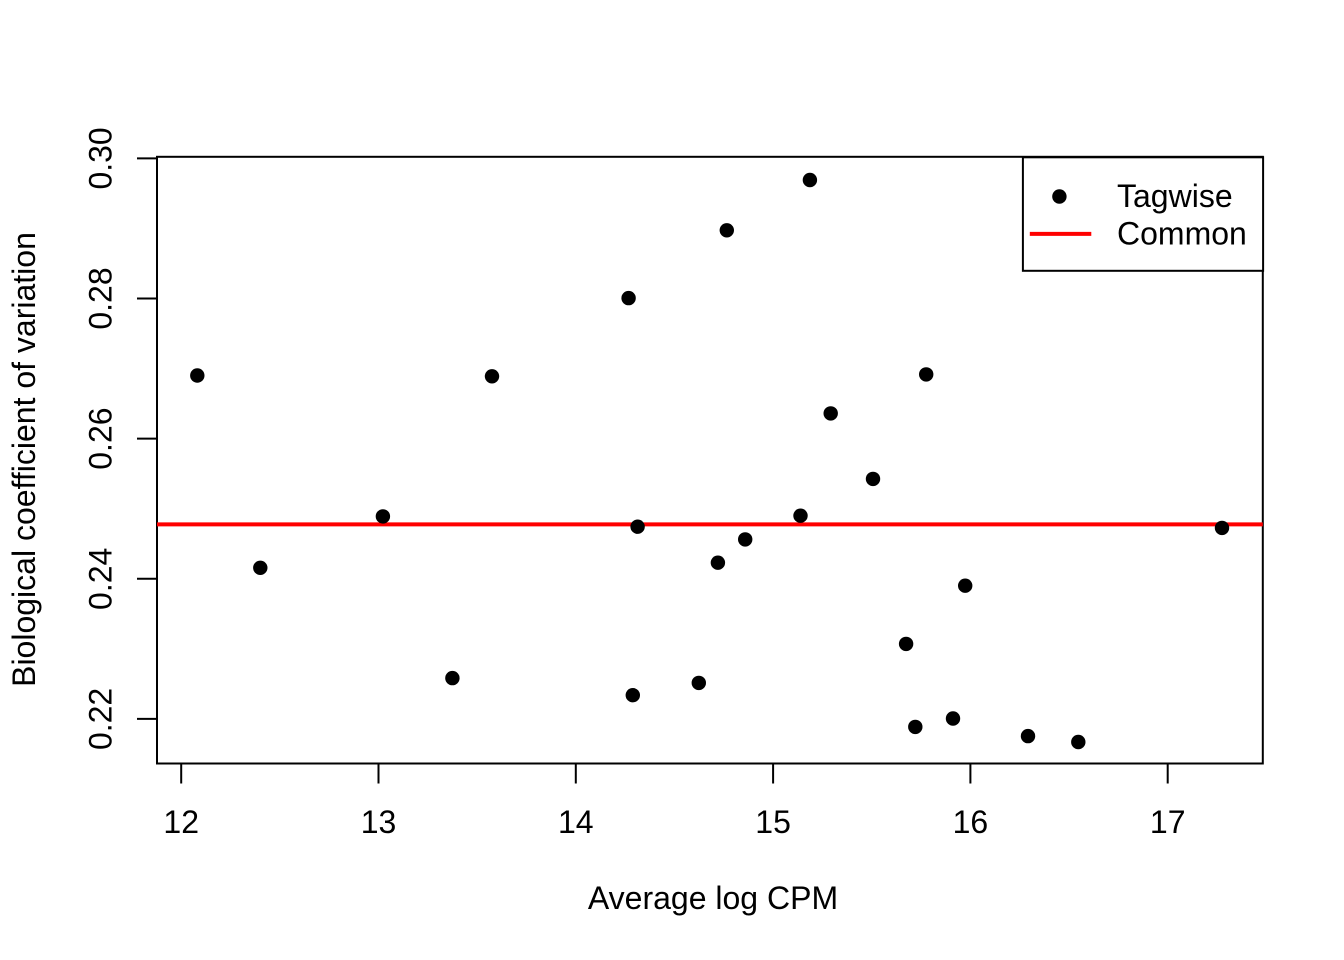 This screenshot has height=960, width=1344. What do you see at coordinates (101, 719) in the screenshot?
I see `svg-text: 0.22` at bounding box center [101, 719].